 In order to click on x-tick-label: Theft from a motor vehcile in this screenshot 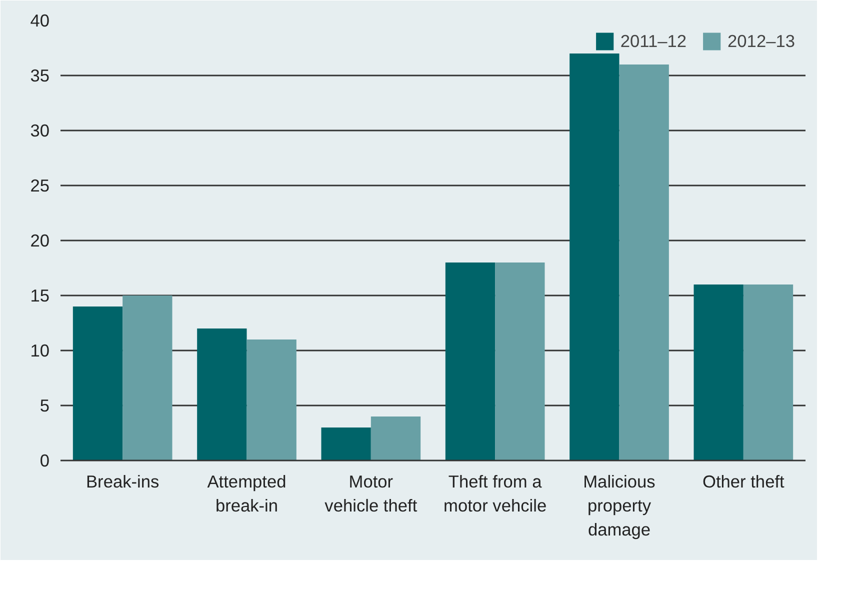, I will do `click(495, 494)`.